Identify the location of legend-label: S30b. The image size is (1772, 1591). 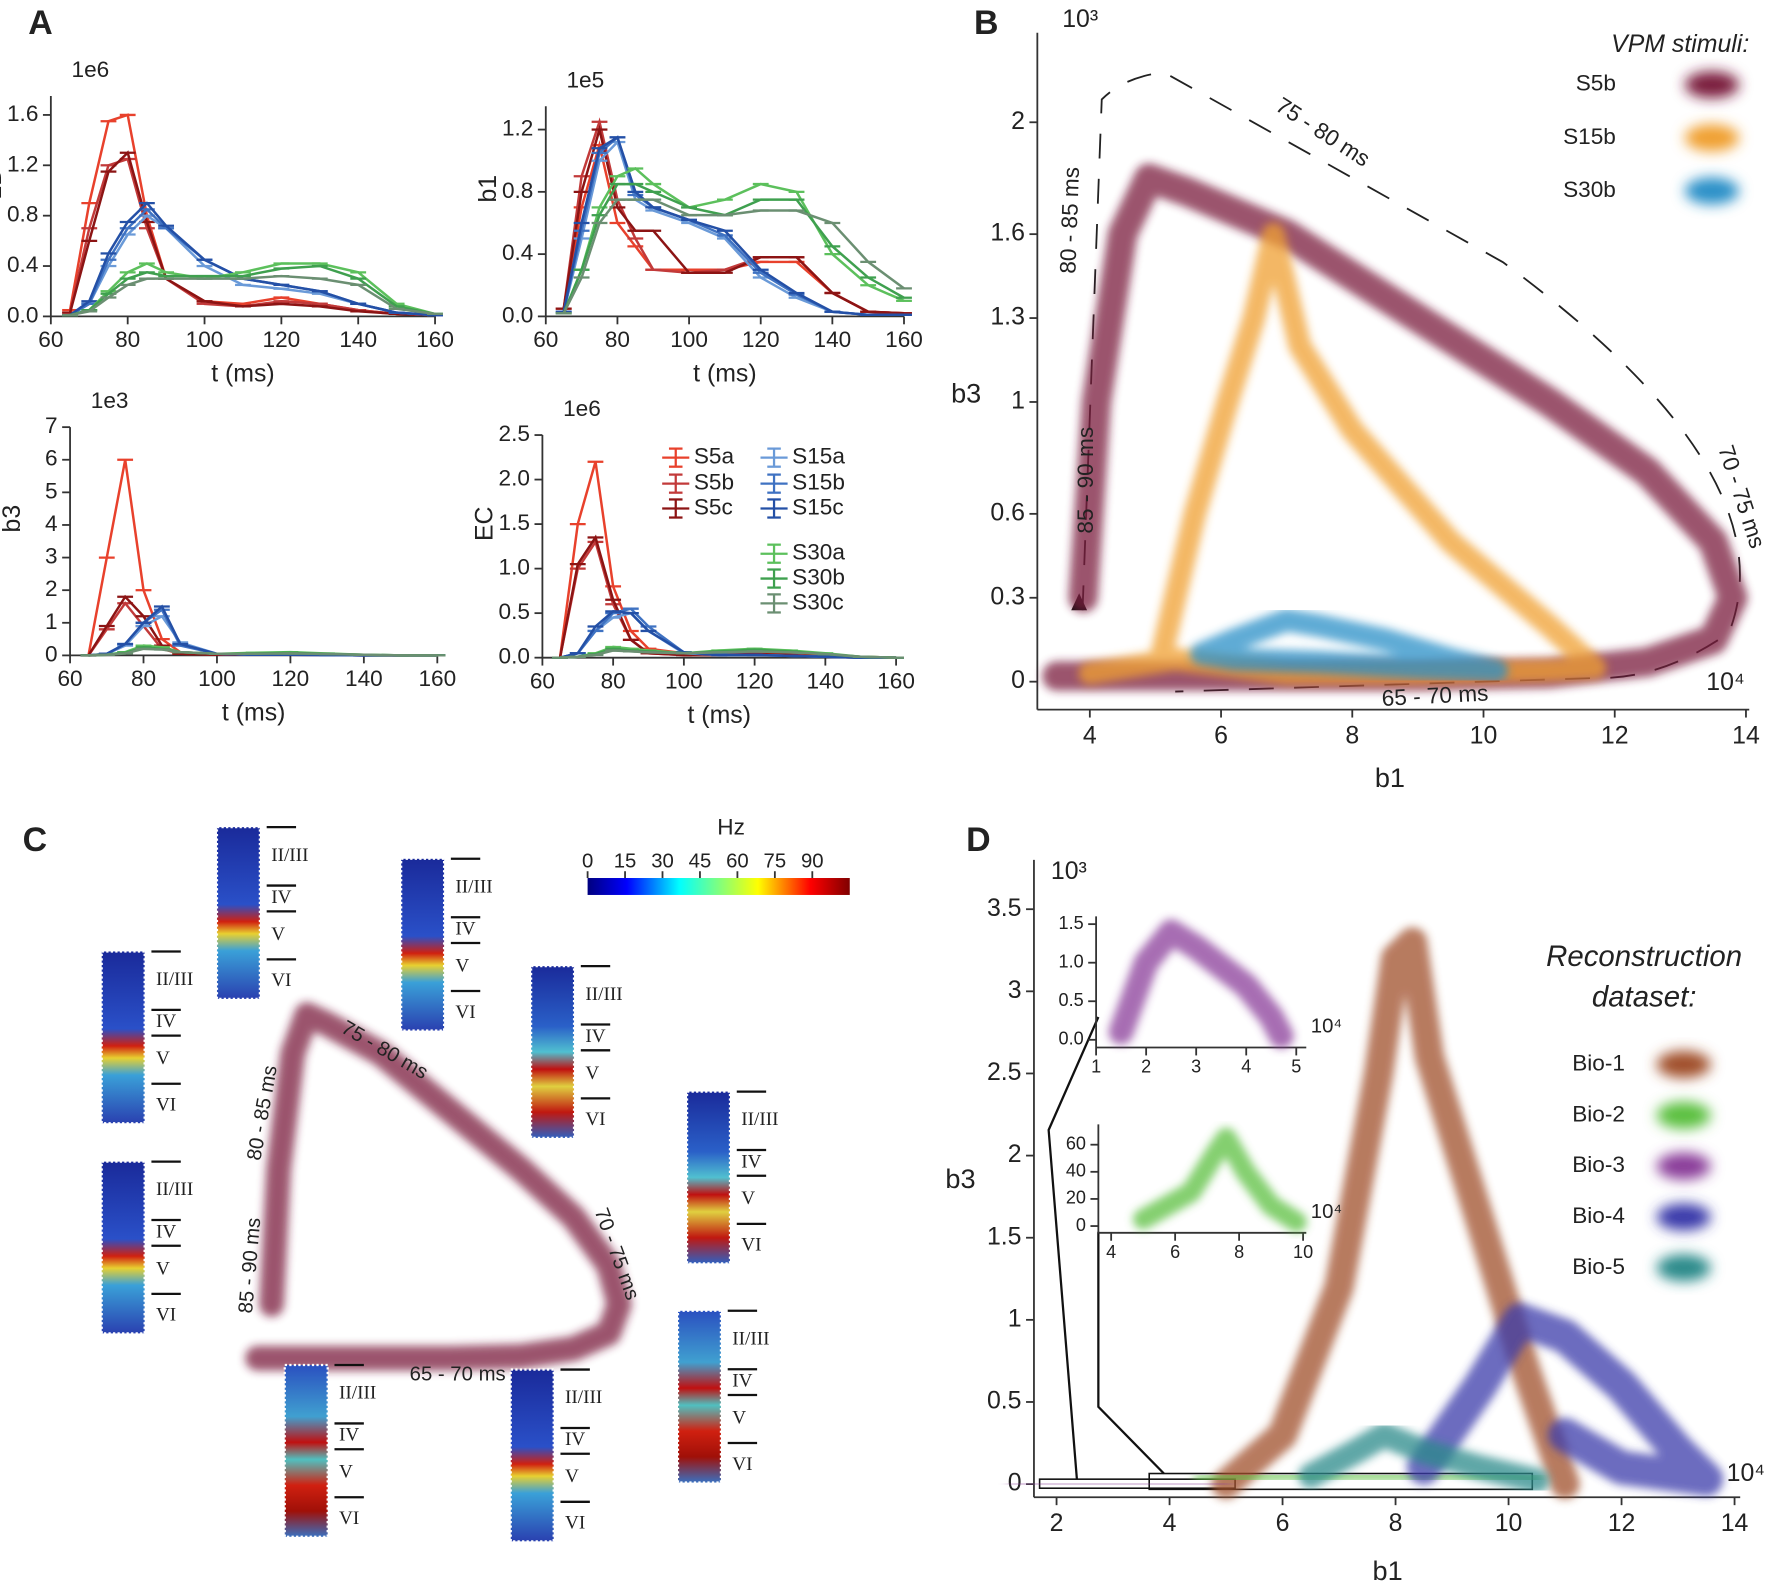
(818, 577).